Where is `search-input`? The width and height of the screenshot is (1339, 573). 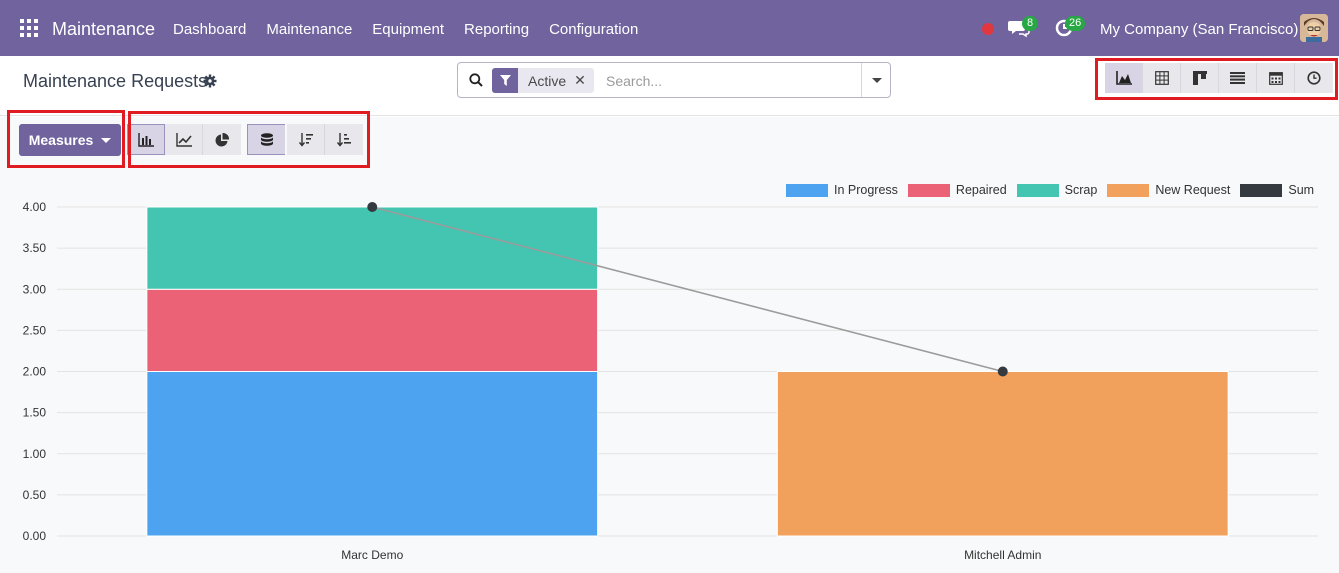
search-input is located at coordinates (732, 81).